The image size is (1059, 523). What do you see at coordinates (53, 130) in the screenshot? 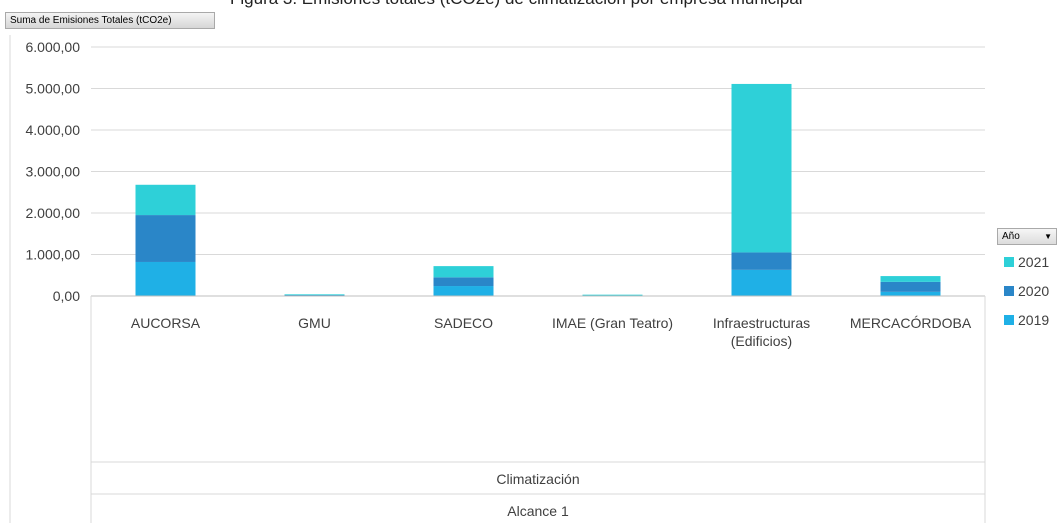
I see `y-tick-label: 4.000,00` at bounding box center [53, 130].